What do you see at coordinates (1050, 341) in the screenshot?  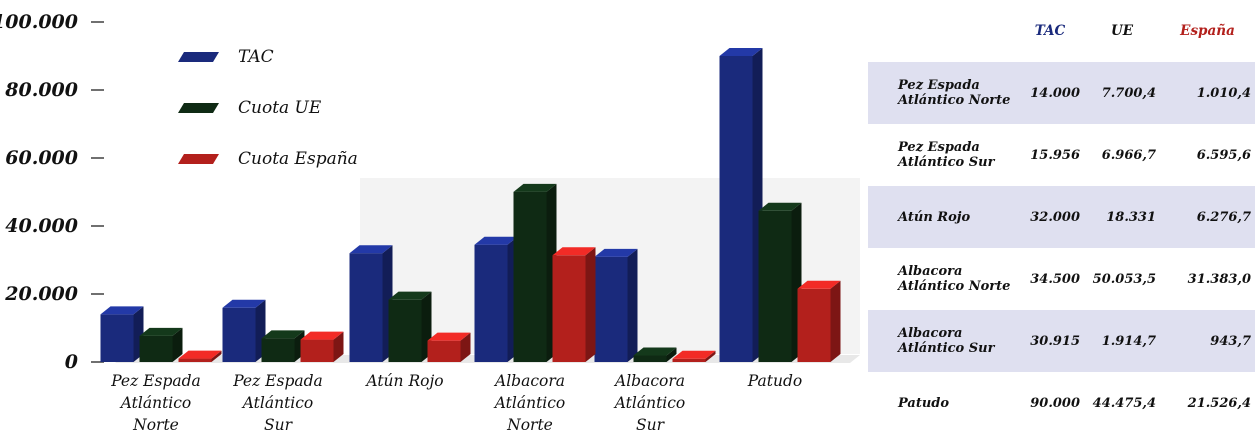 I see `row-tac-value: 30.915` at bounding box center [1050, 341].